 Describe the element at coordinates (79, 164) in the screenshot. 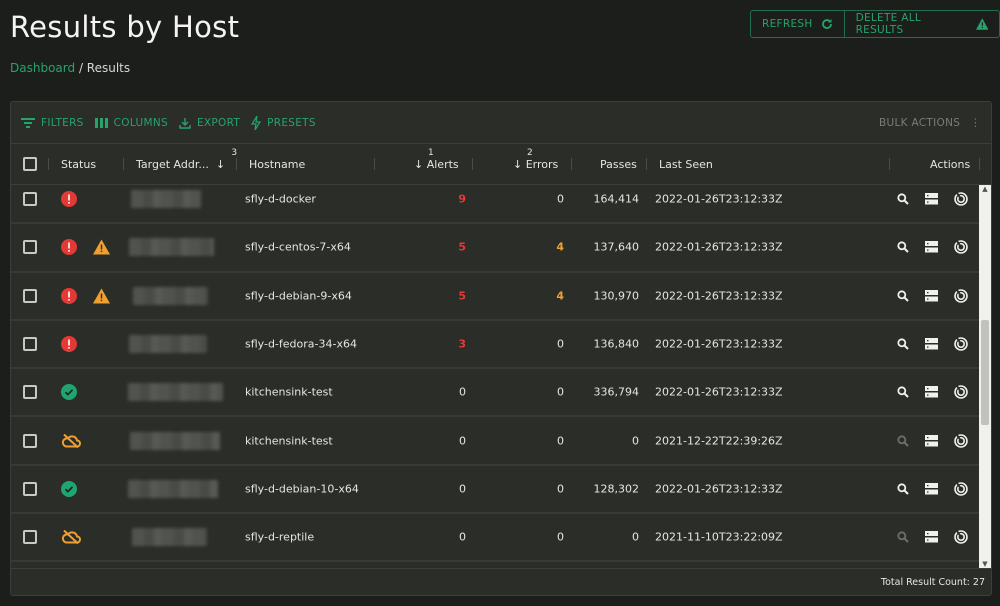

I see `column-status: Status` at that location.